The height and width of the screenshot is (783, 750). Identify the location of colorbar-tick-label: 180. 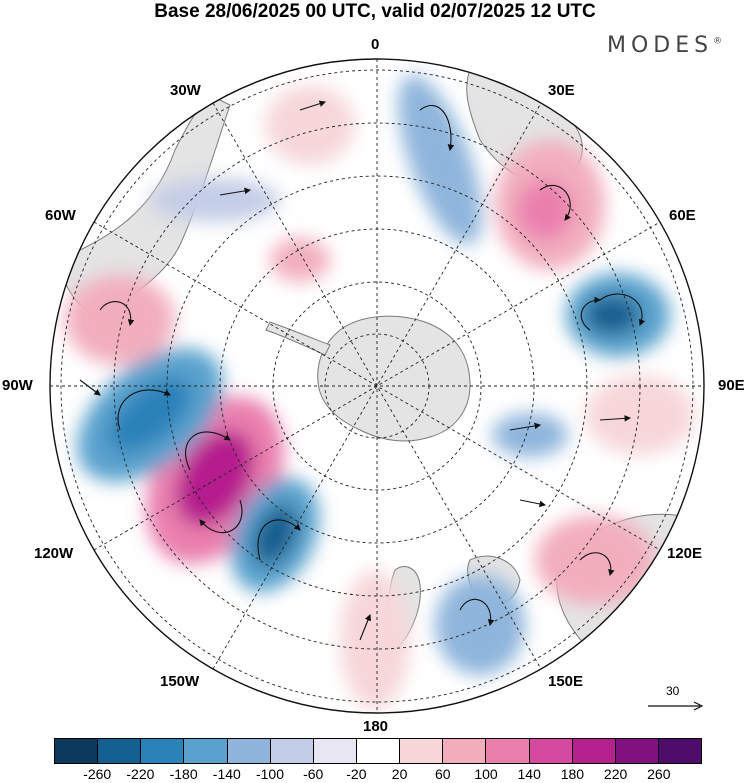
(572, 774).